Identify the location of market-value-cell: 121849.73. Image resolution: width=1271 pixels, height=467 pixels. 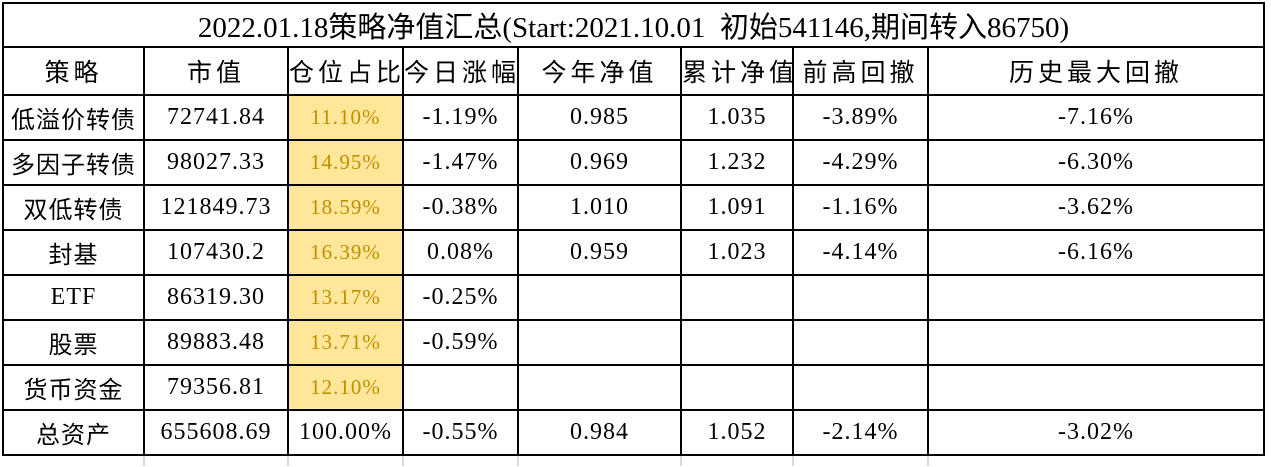
(216, 207).